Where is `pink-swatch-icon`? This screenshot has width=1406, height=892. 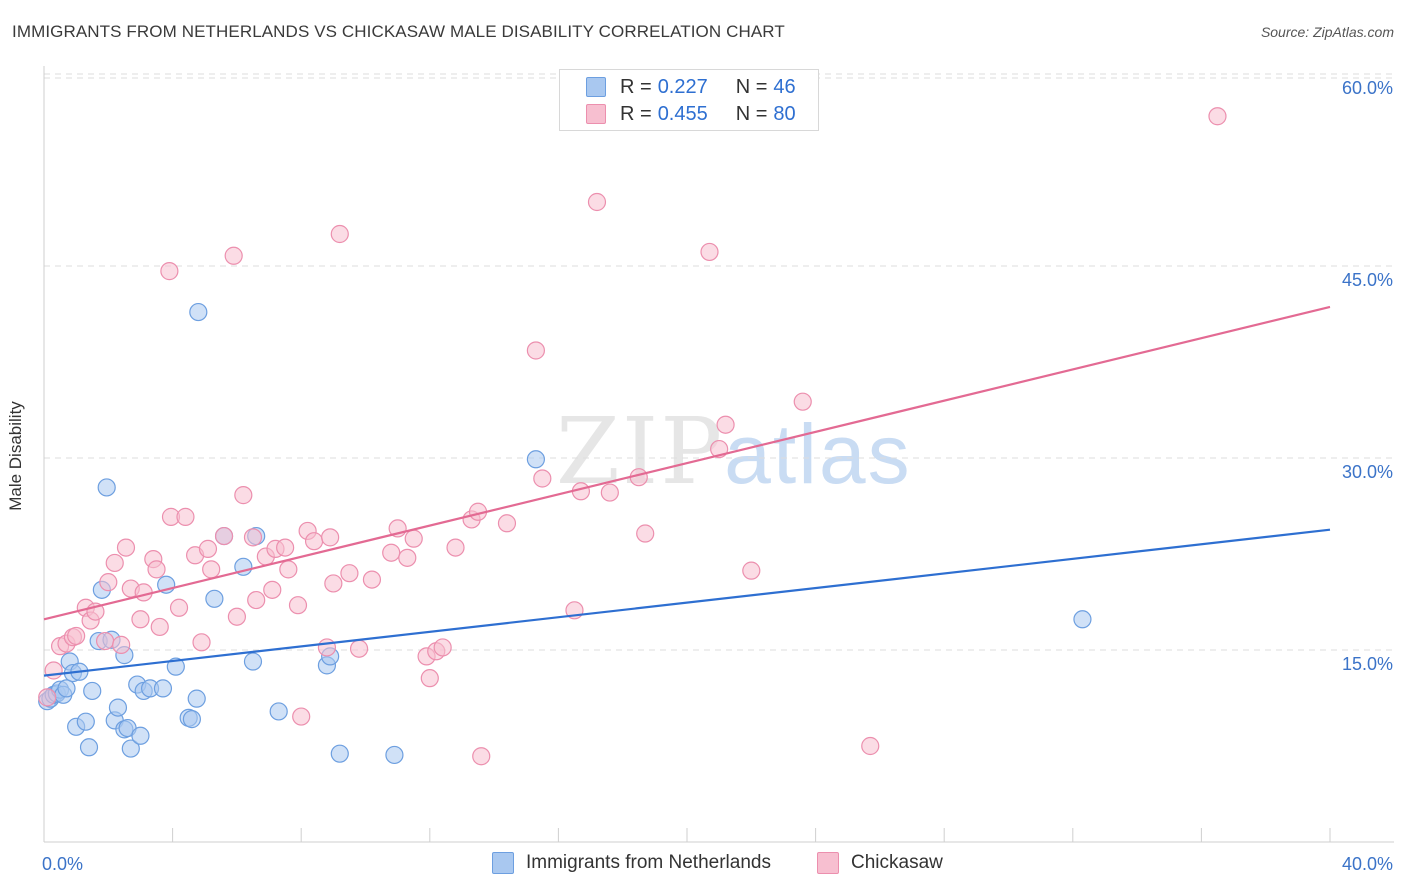 pink-swatch-icon is located at coordinates (596, 114).